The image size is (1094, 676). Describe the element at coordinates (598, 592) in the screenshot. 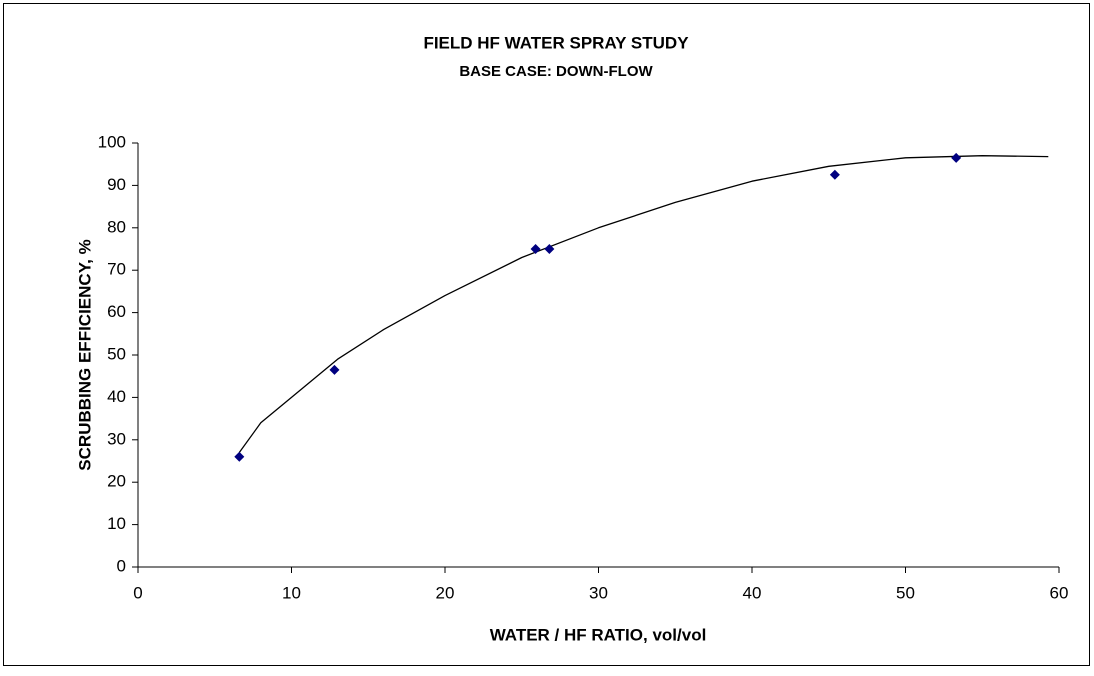

I see `x-tick-label: 30` at that location.